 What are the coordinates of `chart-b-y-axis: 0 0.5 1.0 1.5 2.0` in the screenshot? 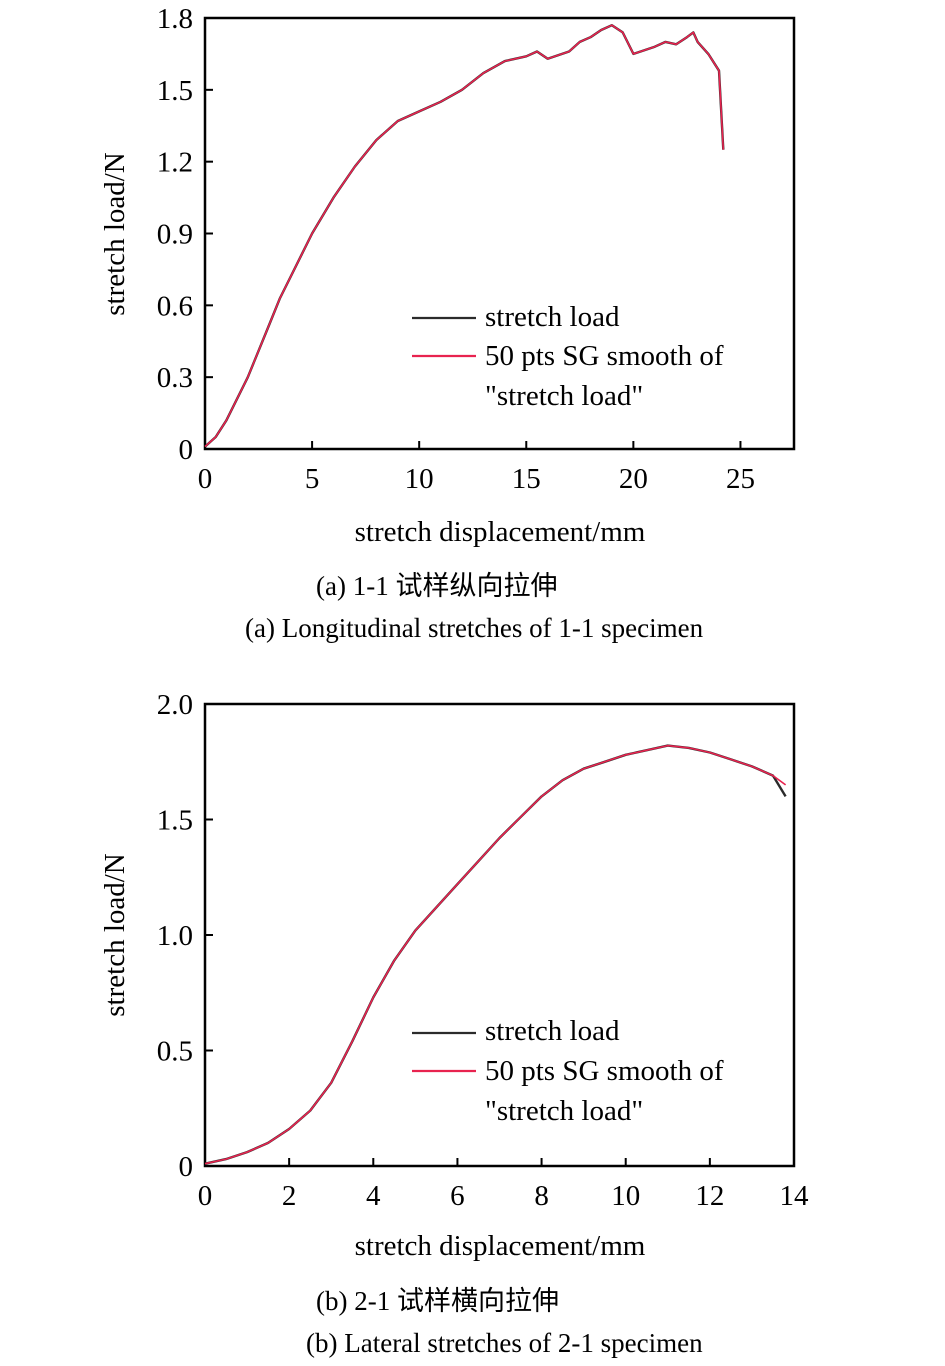 It's located at (185, 936).